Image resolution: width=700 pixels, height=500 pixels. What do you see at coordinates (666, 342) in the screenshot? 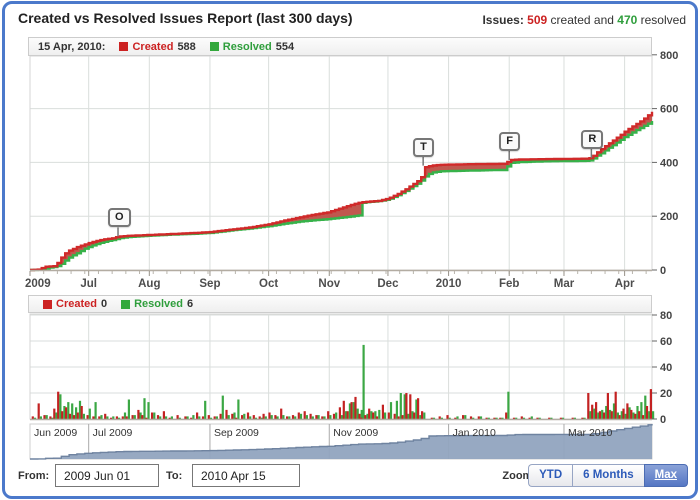
I see `svg-text: 60` at bounding box center [666, 342].